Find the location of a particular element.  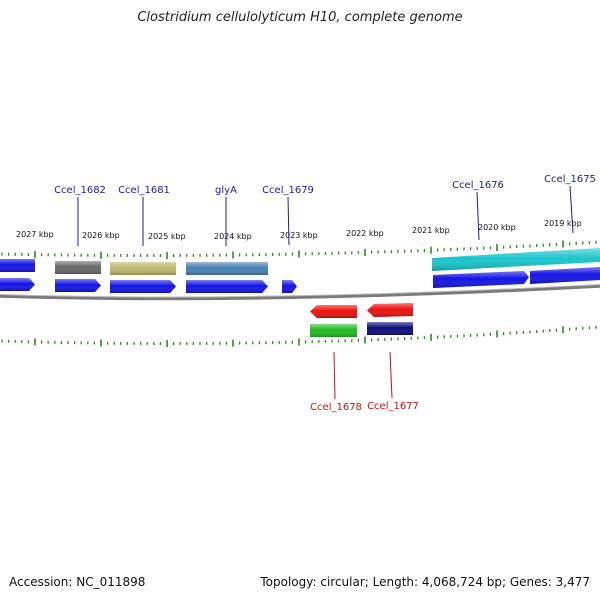

kbp-label-2025: 2025 kbp is located at coordinates (167, 236).